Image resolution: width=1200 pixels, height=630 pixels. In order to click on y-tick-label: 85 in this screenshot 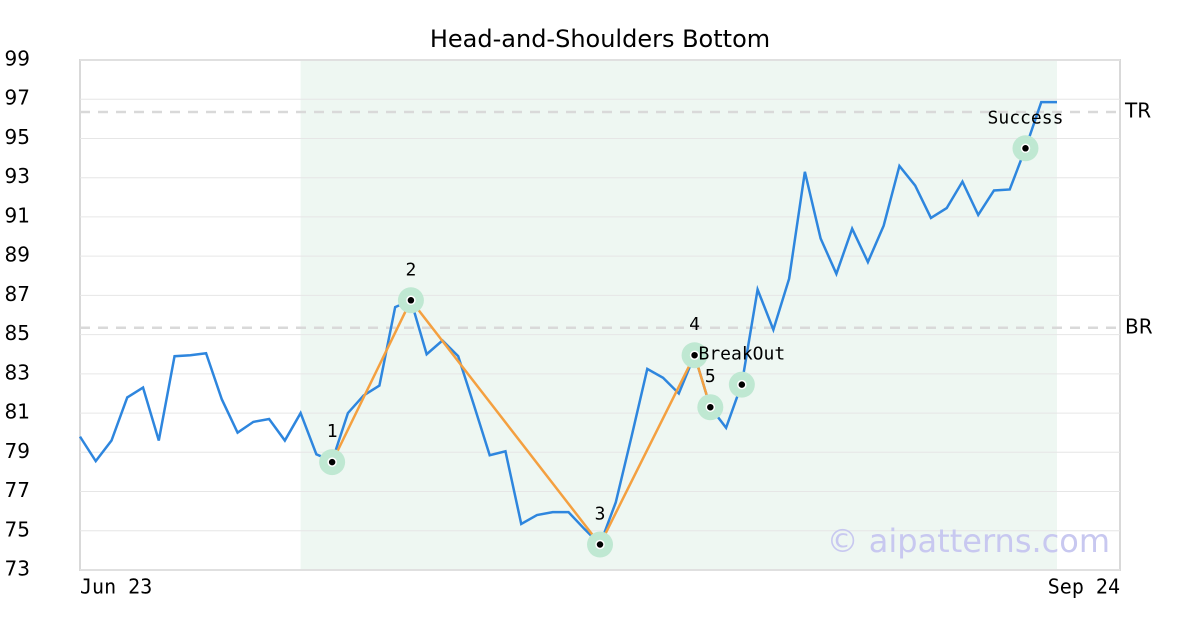, I will do `click(17, 333)`.